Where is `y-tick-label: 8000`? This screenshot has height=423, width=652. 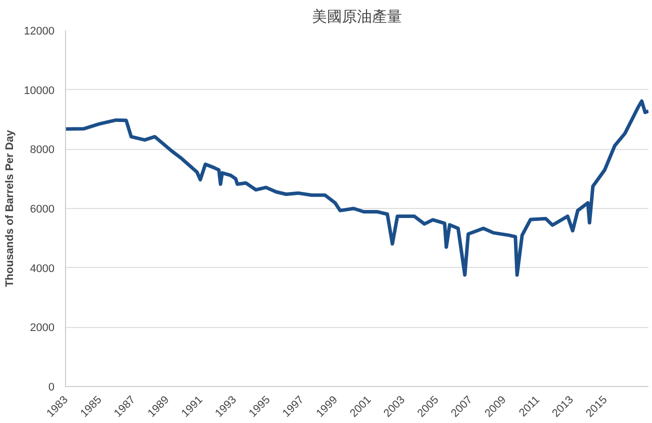 y-tick-label: 8000 is located at coordinates (42, 150).